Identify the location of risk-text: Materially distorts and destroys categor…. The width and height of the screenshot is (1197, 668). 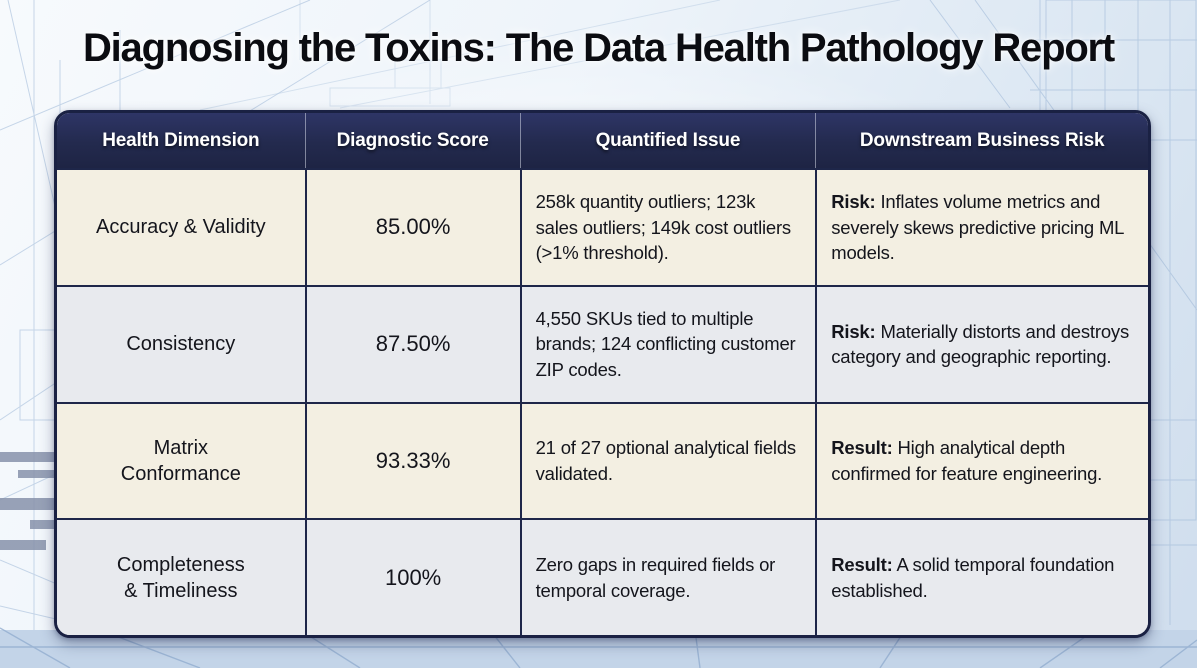
(980, 344).